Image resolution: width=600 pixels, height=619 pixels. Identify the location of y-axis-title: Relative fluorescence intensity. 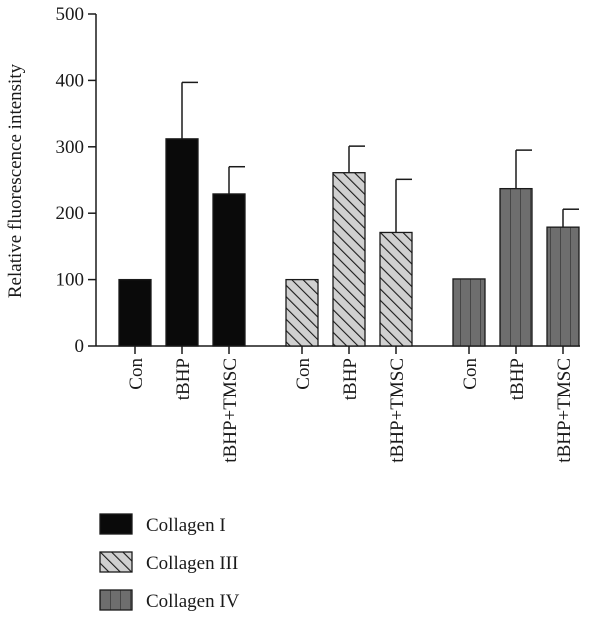
(15, 180).